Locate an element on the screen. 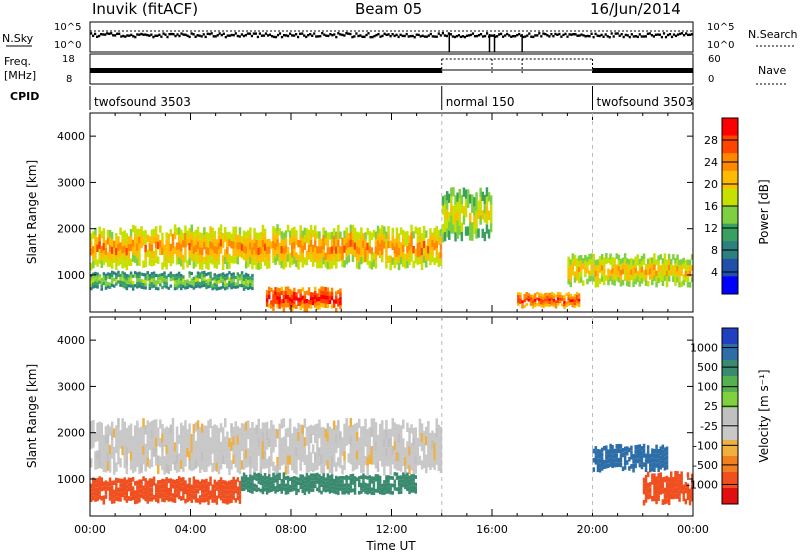  power-colorbar-tick-label: 28 is located at coordinates (711, 140).